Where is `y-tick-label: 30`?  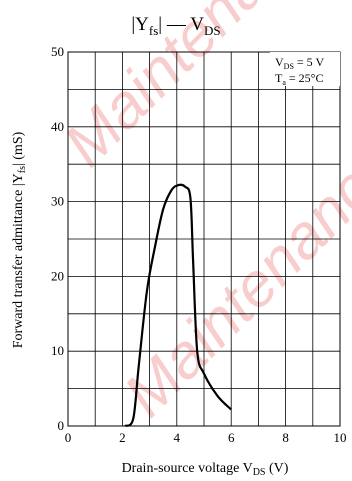
y-tick-label: 30 is located at coordinates (57, 201).